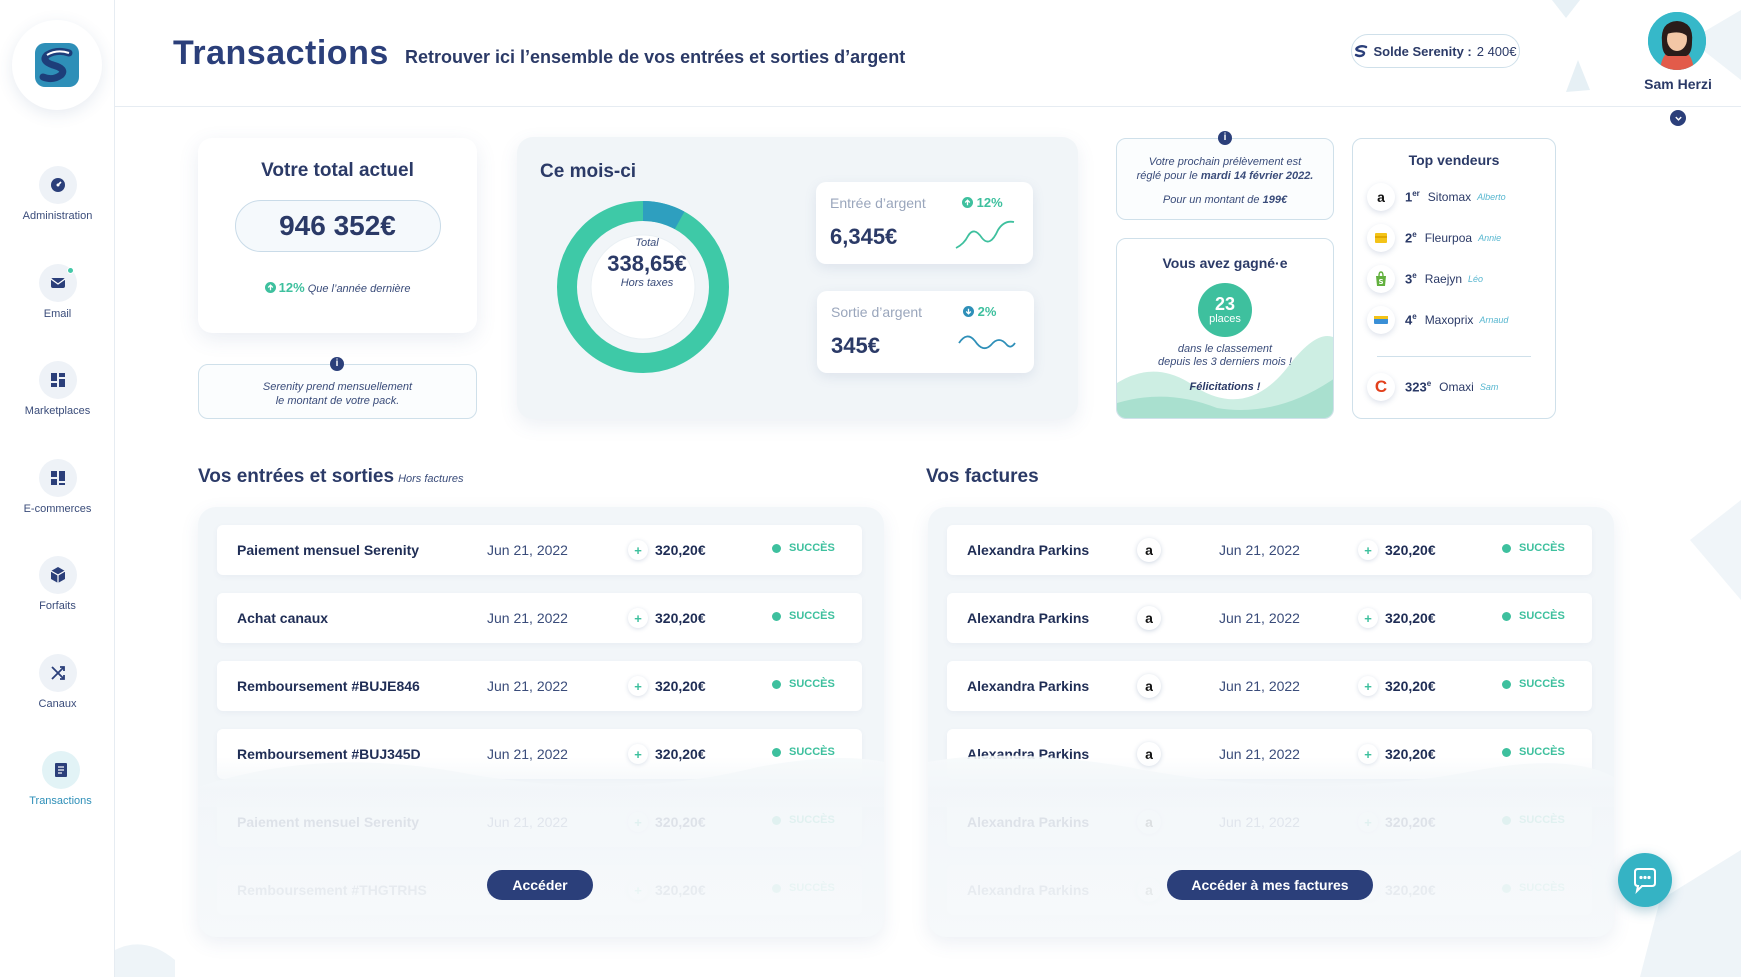 Image resolution: width=1741 pixels, height=977 pixels. Describe the element at coordinates (1168, 176) in the screenshot. I see `next-debit-line2-prefix: réglé pour le` at that location.